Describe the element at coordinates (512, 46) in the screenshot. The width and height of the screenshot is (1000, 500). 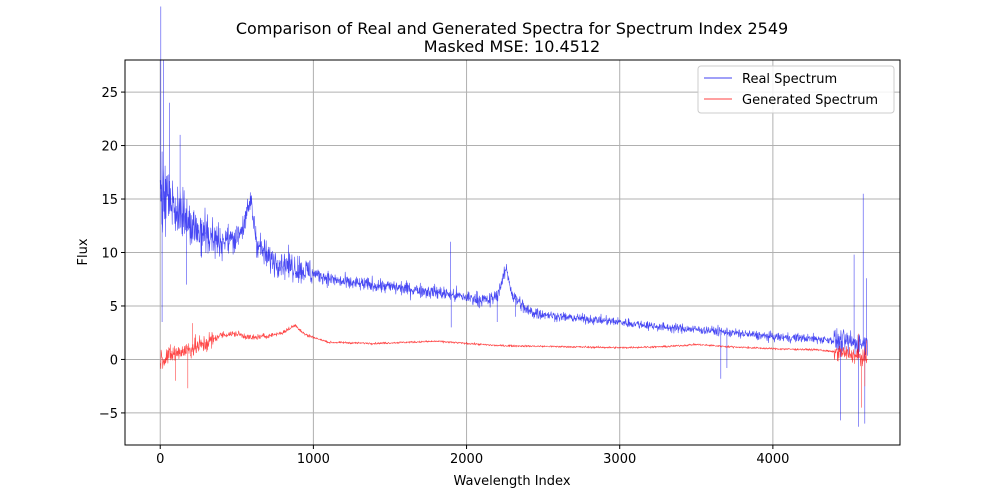
I see `chart-subtitle: Masked MSE: 10.4512` at that location.